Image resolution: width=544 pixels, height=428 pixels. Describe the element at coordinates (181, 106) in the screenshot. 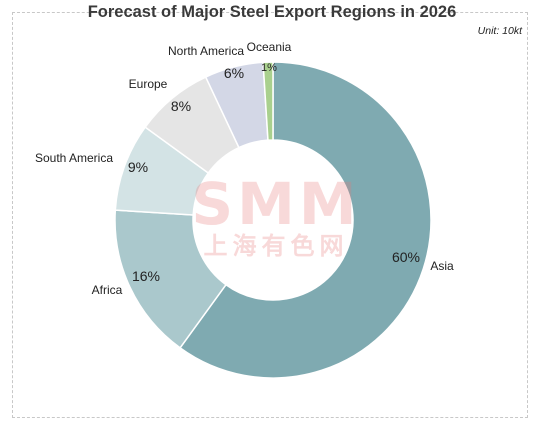

I see `value-label-europe: 8%` at that location.